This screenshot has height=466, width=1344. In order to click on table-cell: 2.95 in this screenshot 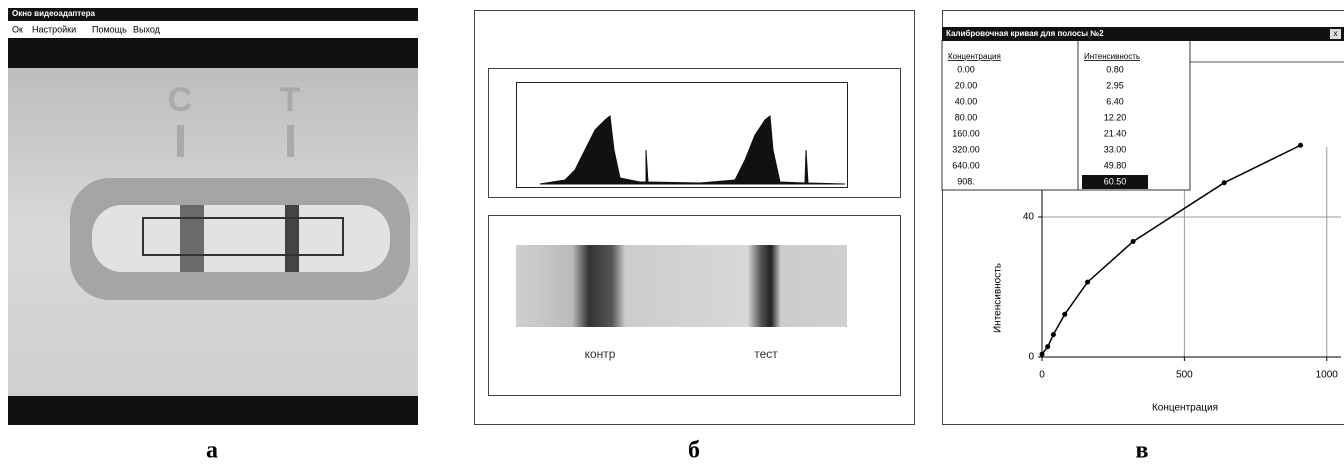, I will do `click(1115, 85)`.